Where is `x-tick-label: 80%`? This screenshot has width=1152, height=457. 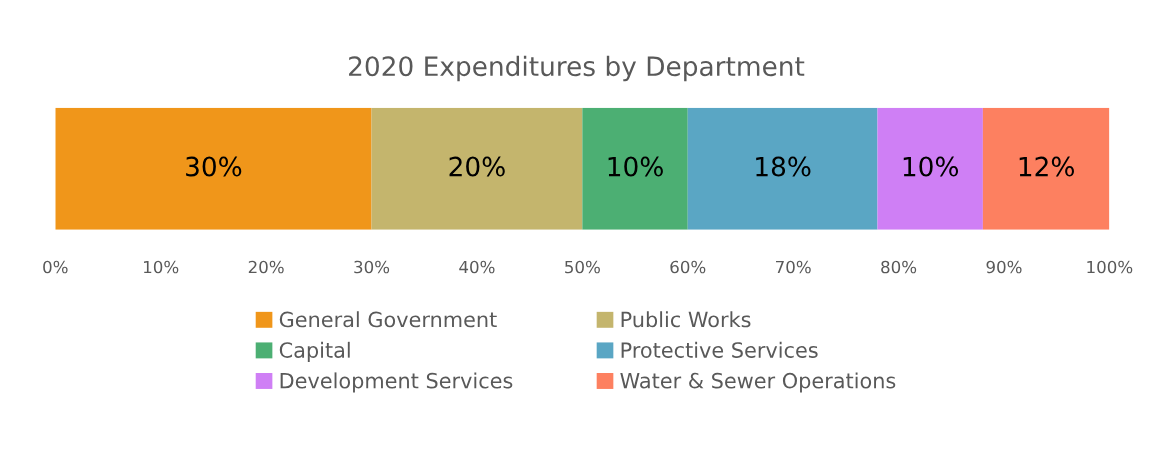
x-tick-label: 80% is located at coordinates (899, 267).